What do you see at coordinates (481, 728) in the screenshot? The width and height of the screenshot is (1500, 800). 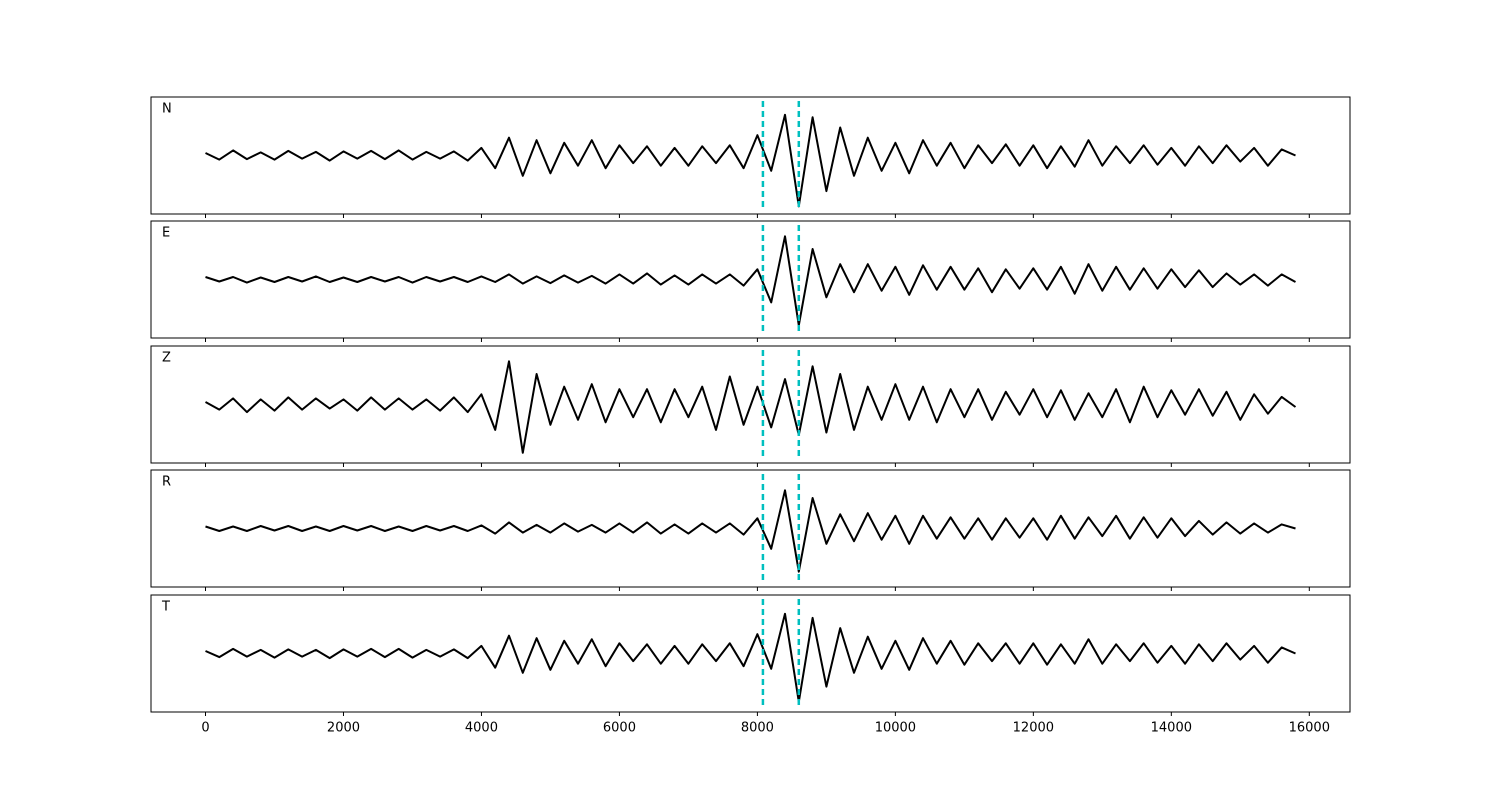 I see `x-tick-label: 4000` at bounding box center [481, 728].